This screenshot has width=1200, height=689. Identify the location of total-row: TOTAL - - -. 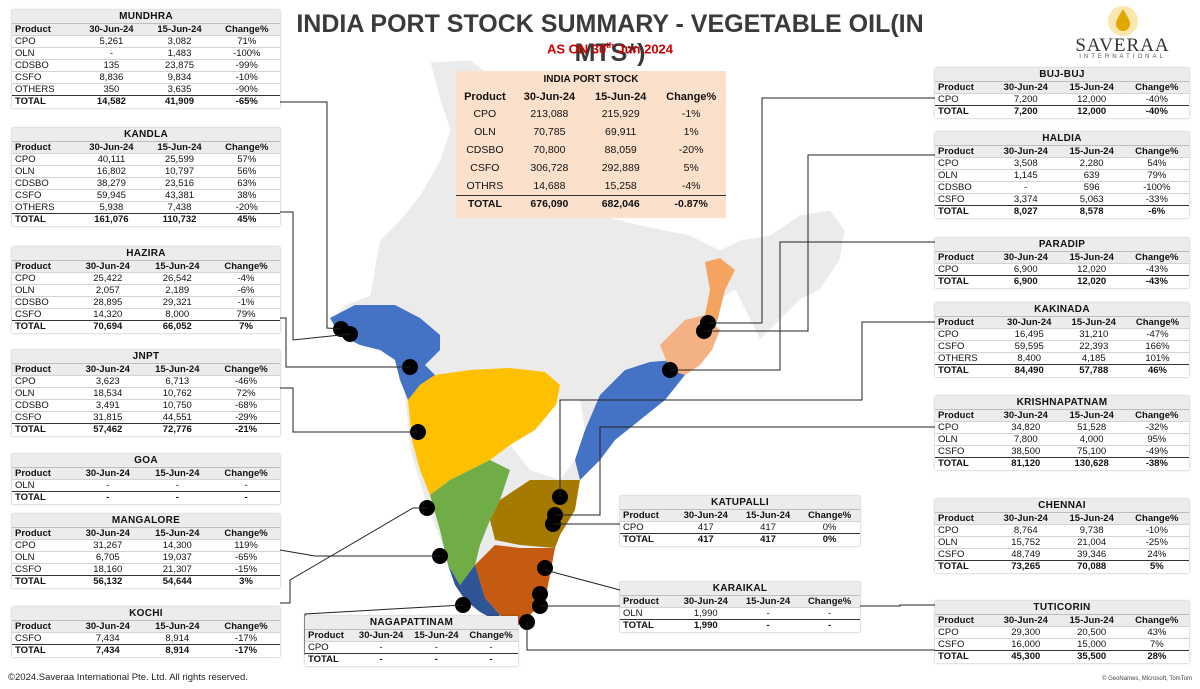
(411, 659).